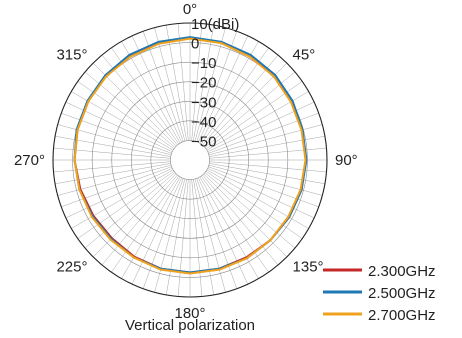 Image resolution: width=462 pixels, height=338 pixels. I want to click on angle-tick-label: 270°, so click(29, 160).